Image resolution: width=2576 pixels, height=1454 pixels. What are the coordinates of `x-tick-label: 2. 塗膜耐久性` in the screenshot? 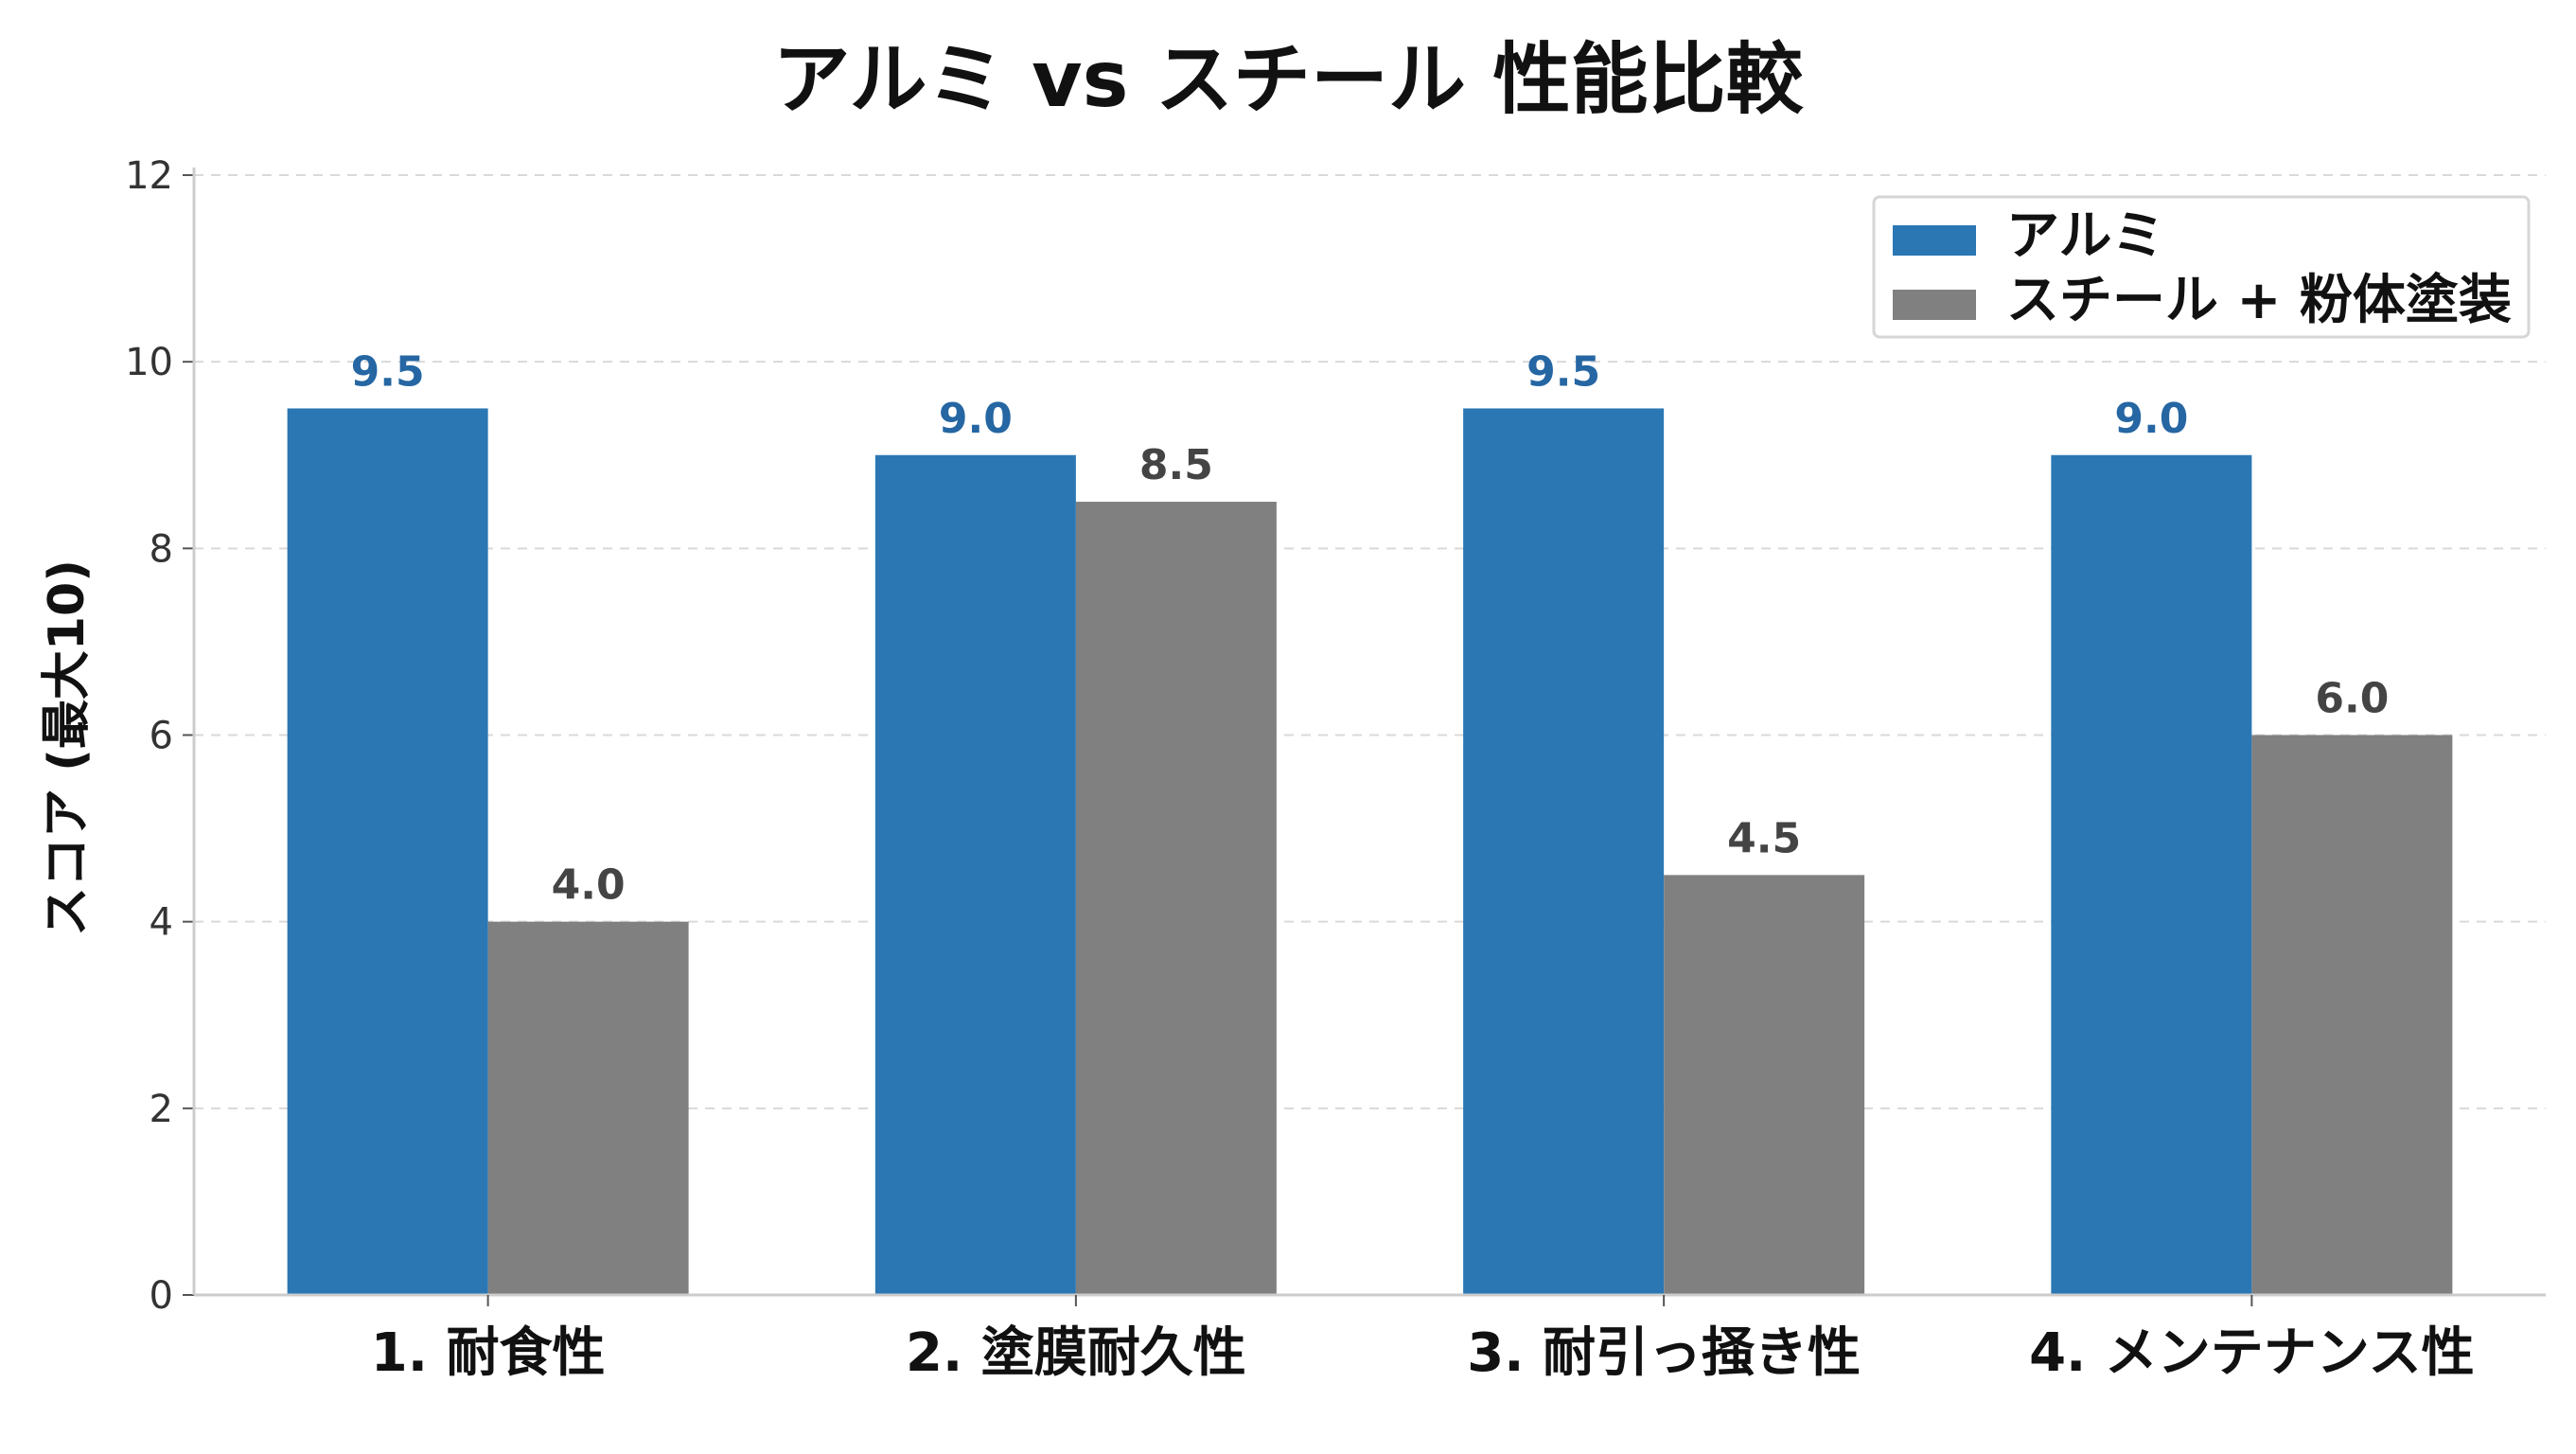 It's located at (1076, 1353).